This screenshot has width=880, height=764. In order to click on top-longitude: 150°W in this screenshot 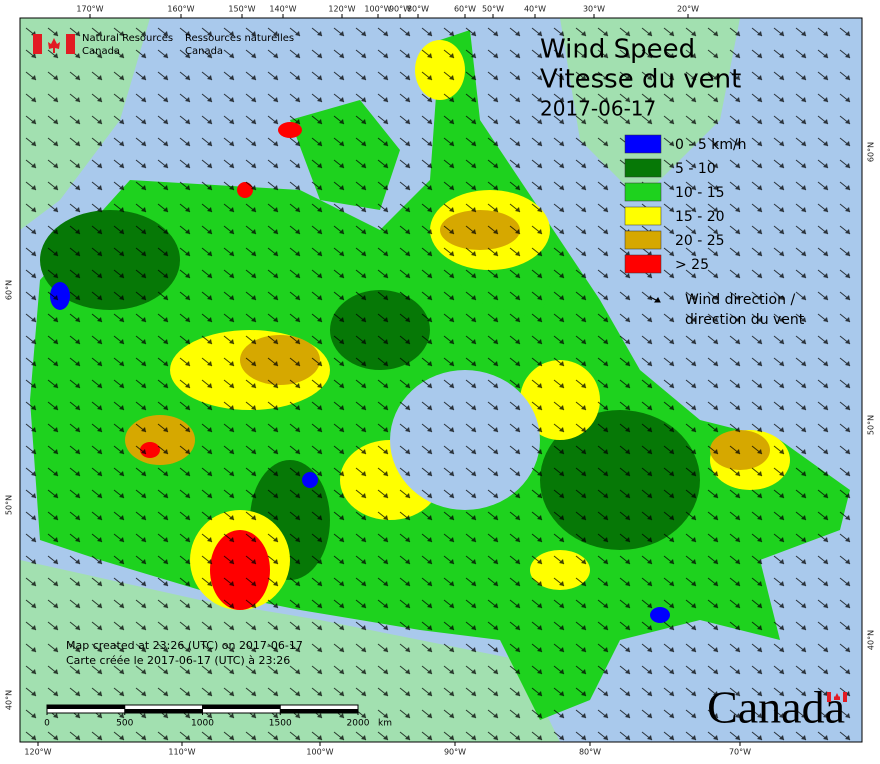, I will do `click(241, 9)`.